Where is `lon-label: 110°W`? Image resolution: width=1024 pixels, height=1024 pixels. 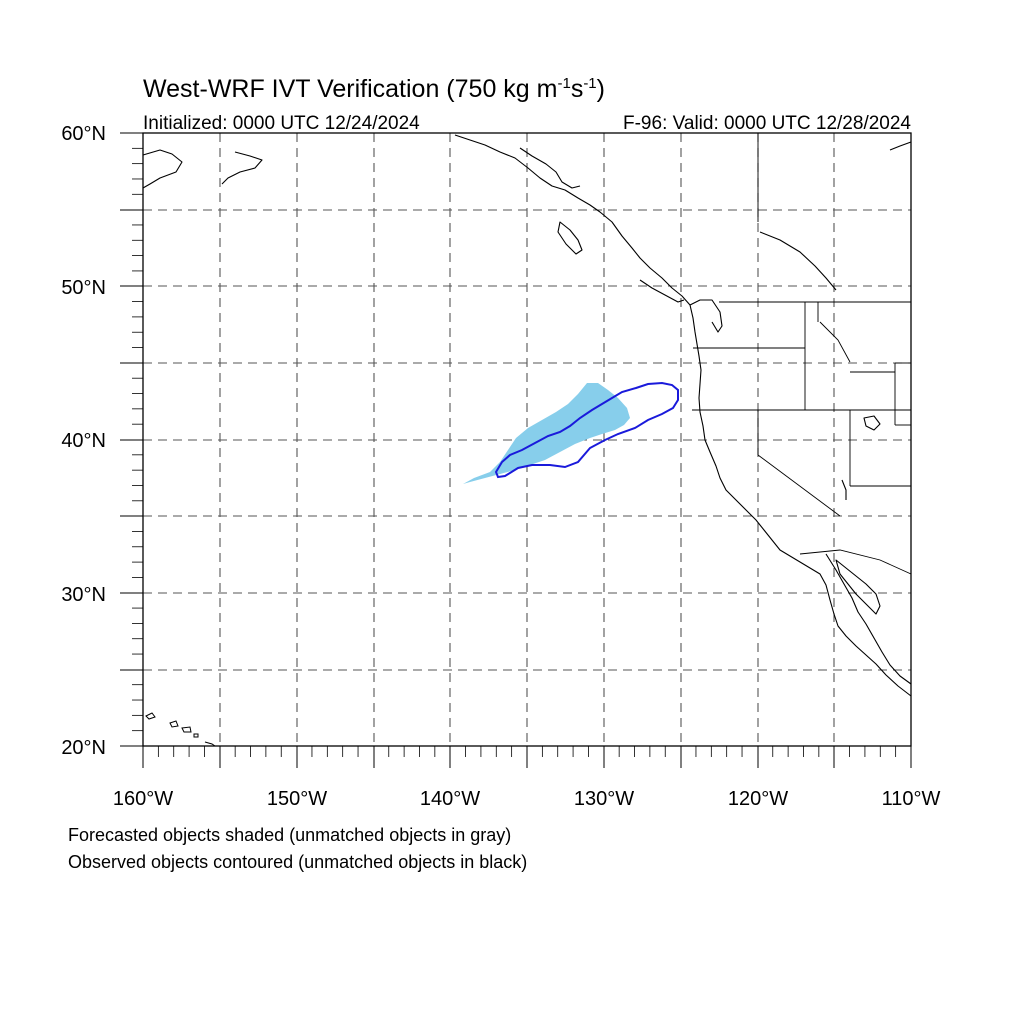 lon-label: 110°W is located at coordinates (911, 799).